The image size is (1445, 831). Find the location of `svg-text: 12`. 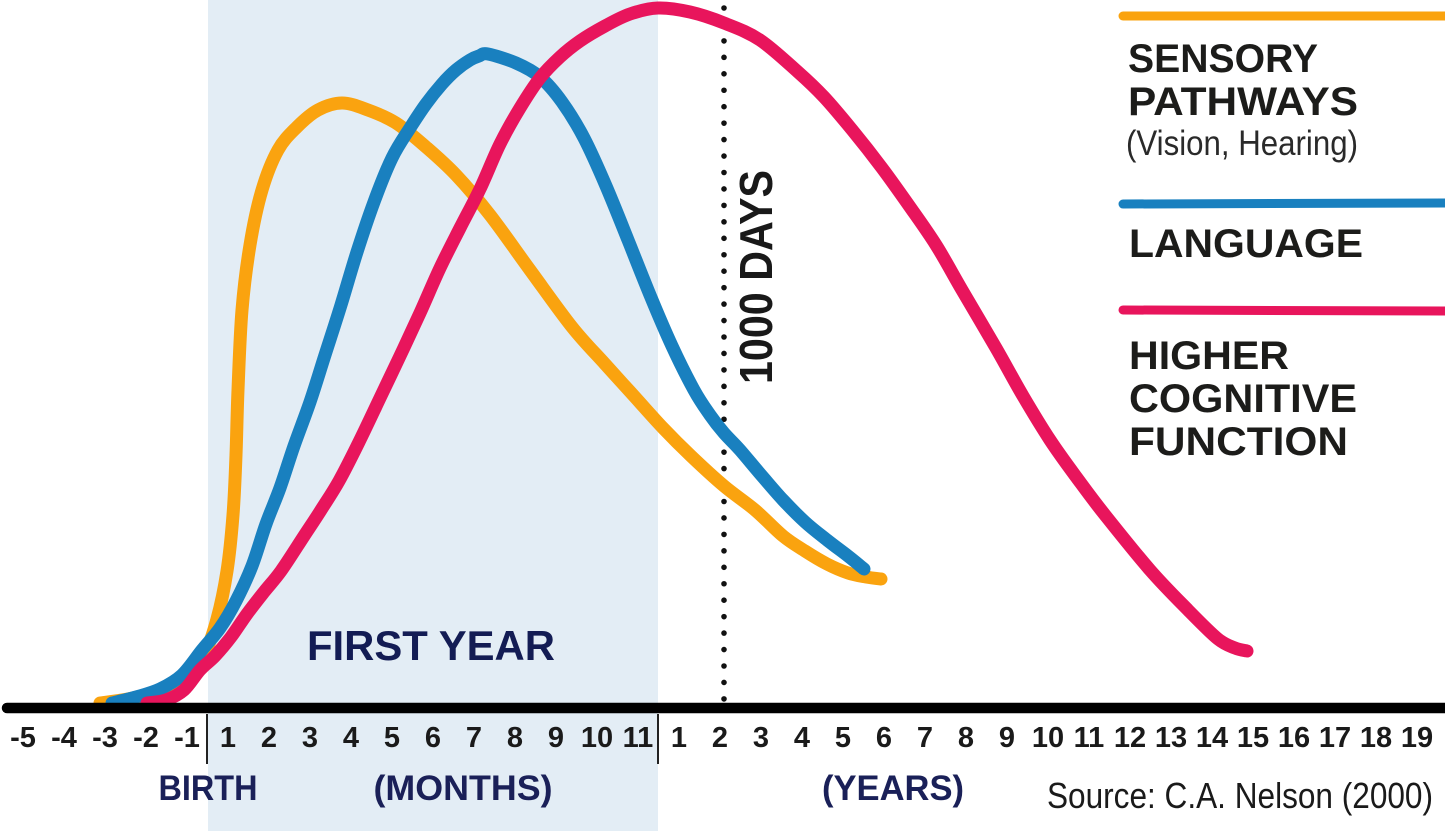

svg-text: 12 is located at coordinates (1130, 738).